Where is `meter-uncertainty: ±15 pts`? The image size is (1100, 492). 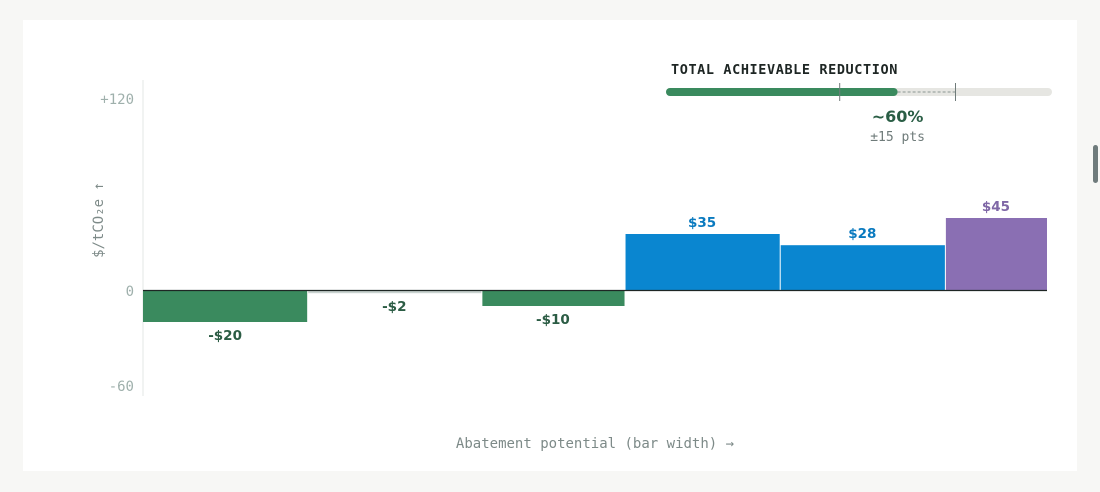 meter-uncertainty: ±15 pts is located at coordinates (897, 137).